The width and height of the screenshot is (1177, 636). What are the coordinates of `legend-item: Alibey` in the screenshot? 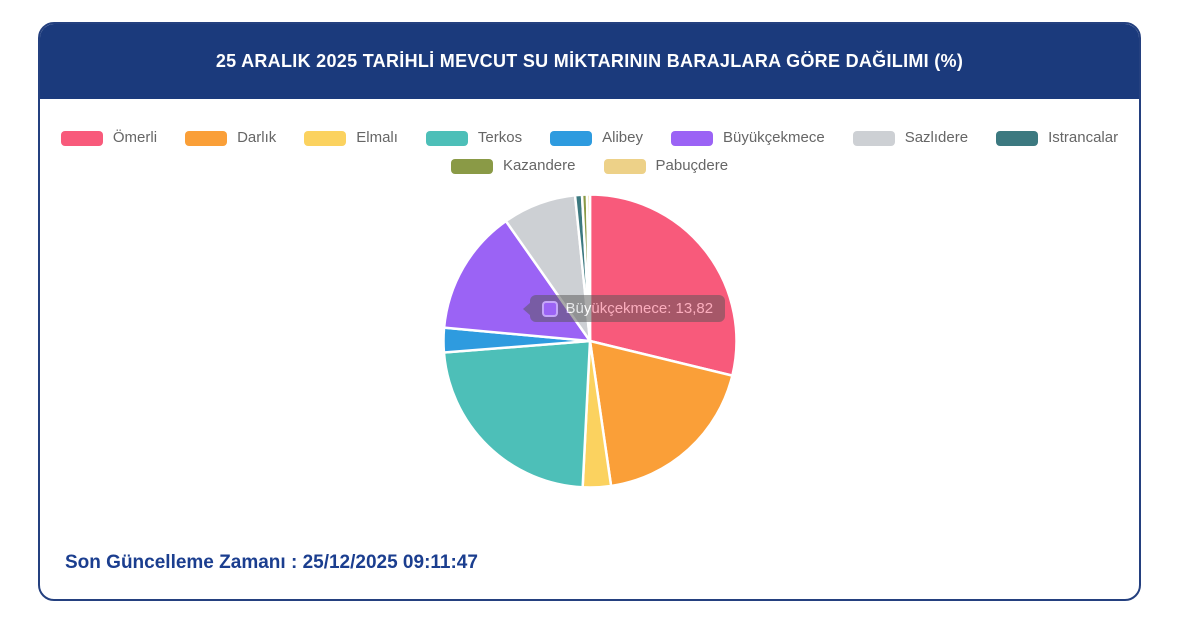 It's located at (596, 138).